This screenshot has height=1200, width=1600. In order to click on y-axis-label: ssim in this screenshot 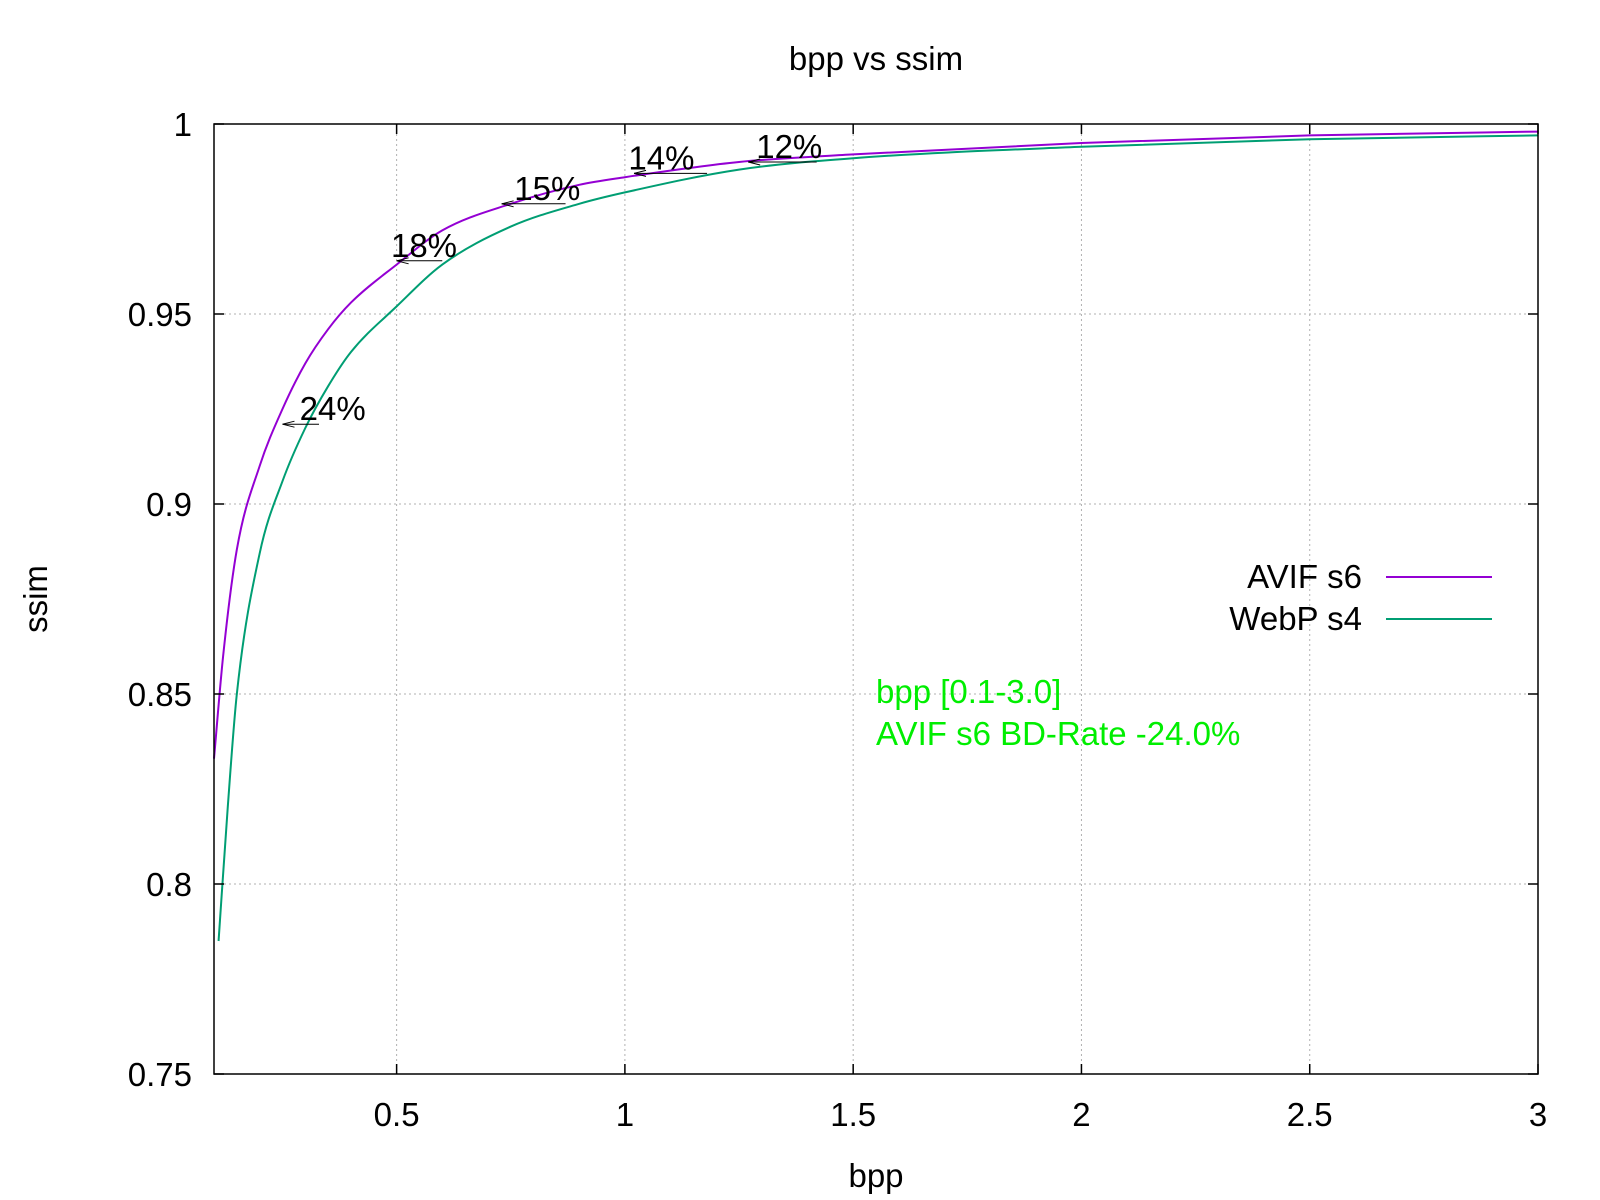, I will do `click(35, 599)`.